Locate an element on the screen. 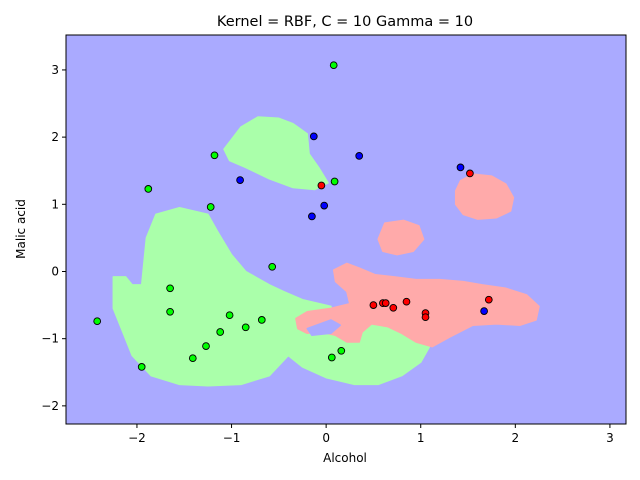  x-tick-label: 1 is located at coordinates (421, 438).